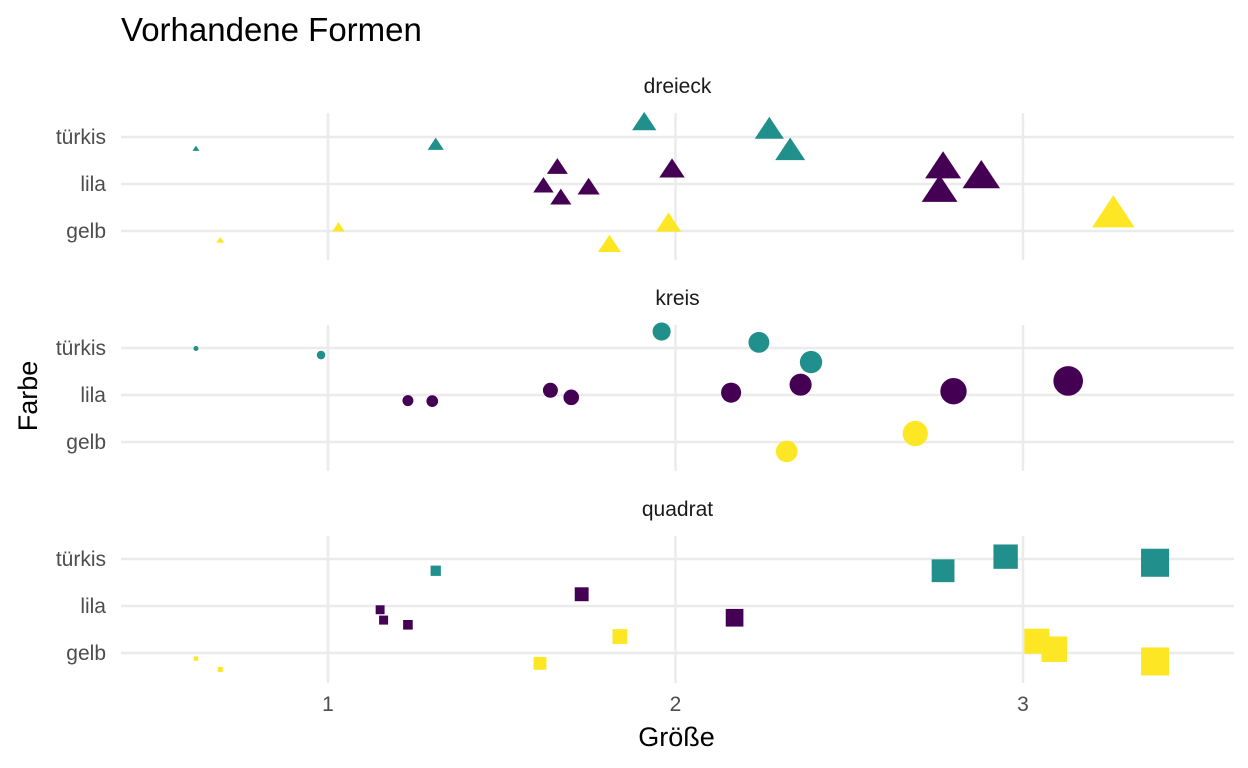 The width and height of the screenshot is (1248, 768). Describe the element at coordinates (28, 396) in the screenshot. I see `y-axis-title: Farbe` at that location.